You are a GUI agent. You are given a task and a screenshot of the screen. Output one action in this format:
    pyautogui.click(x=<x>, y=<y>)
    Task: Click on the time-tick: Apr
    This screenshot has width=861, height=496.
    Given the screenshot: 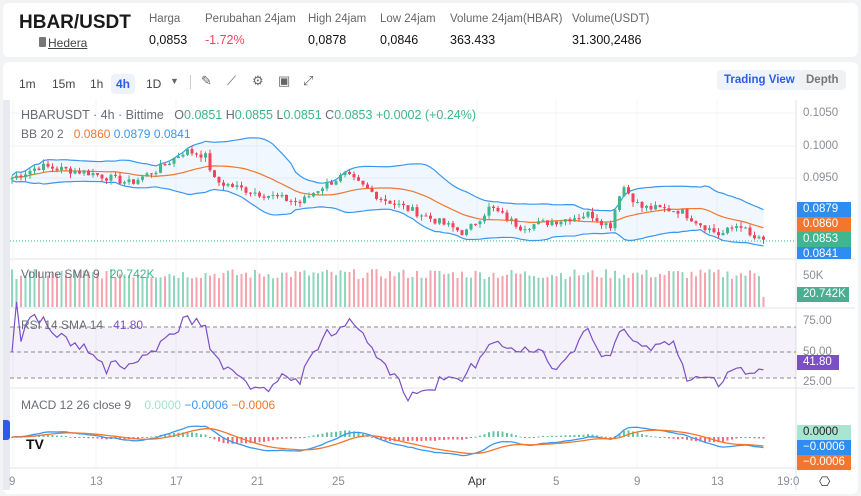 What is the action you would take?
    pyautogui.click(x=477, y=482)
    